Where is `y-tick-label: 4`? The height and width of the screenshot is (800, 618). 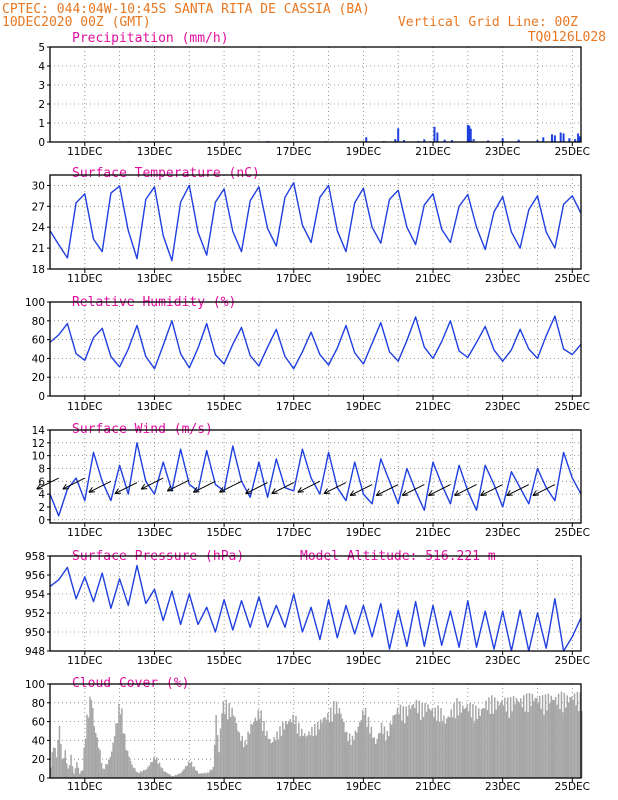 y-tick-label: 4 is located at coordinates (41, 495).